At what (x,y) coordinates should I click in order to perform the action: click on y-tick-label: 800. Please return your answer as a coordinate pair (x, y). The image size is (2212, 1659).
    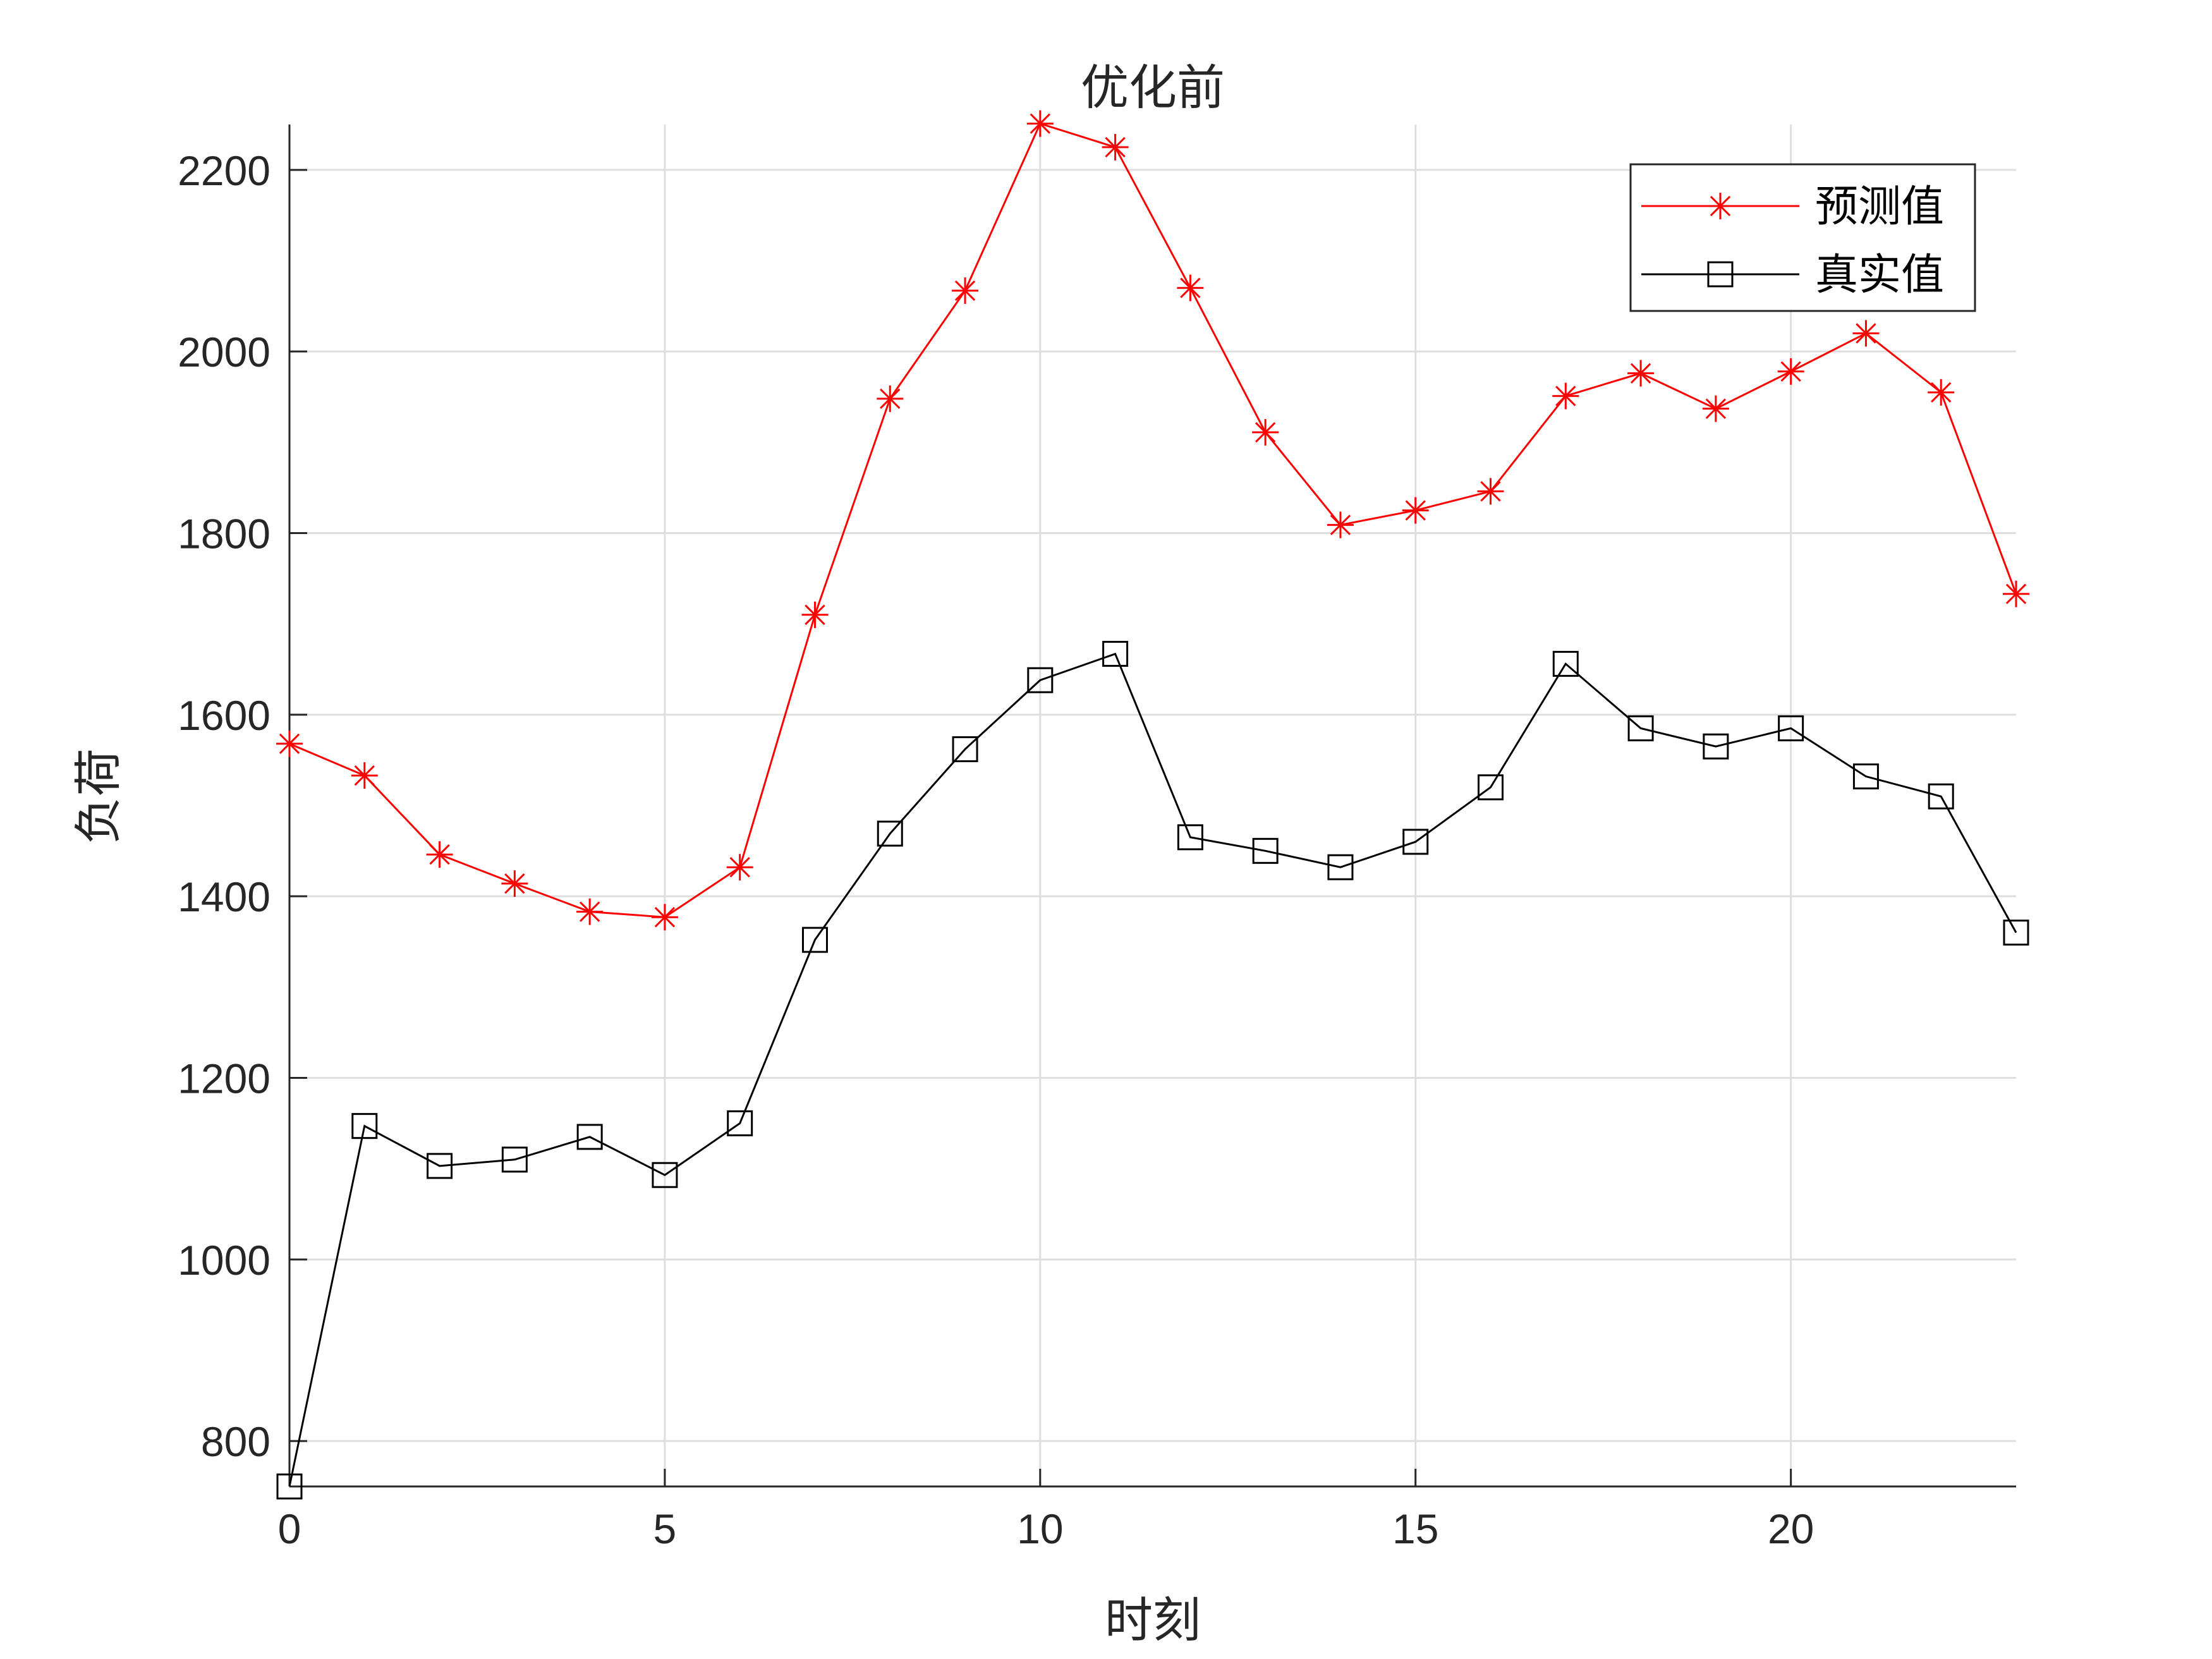
    Looking at the image, I should click on (235, 1441).